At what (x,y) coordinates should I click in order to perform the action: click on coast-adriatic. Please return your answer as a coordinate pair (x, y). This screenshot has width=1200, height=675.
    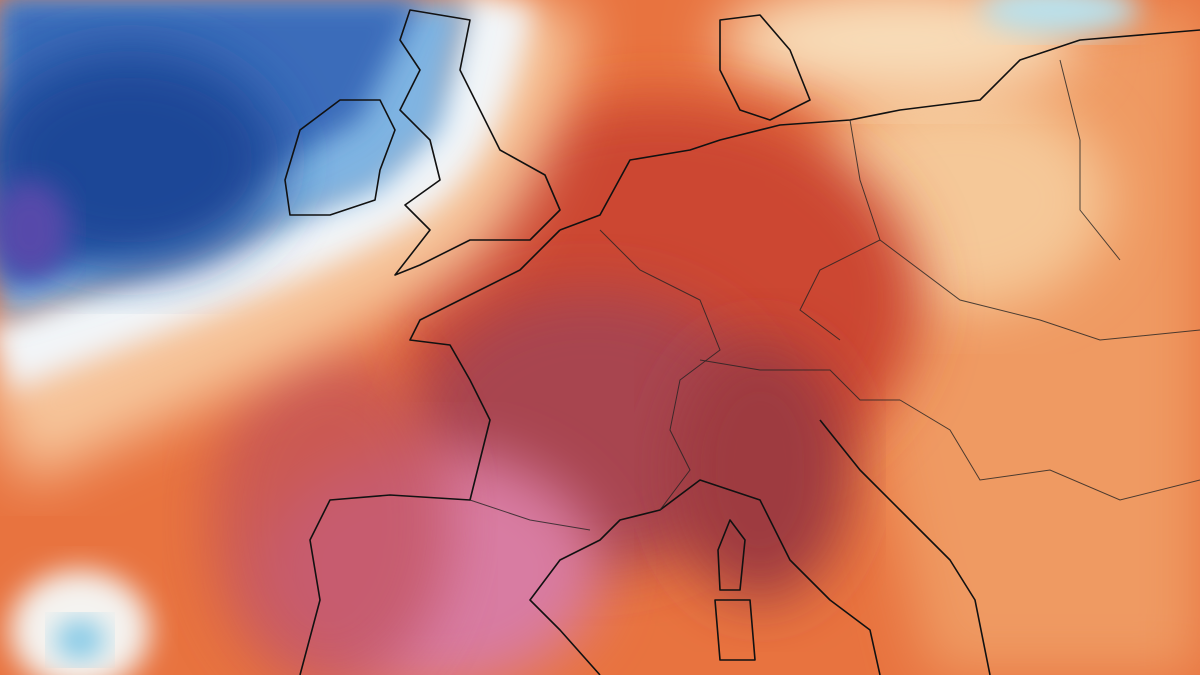
    Looking at the image, I should click on (905, 547).